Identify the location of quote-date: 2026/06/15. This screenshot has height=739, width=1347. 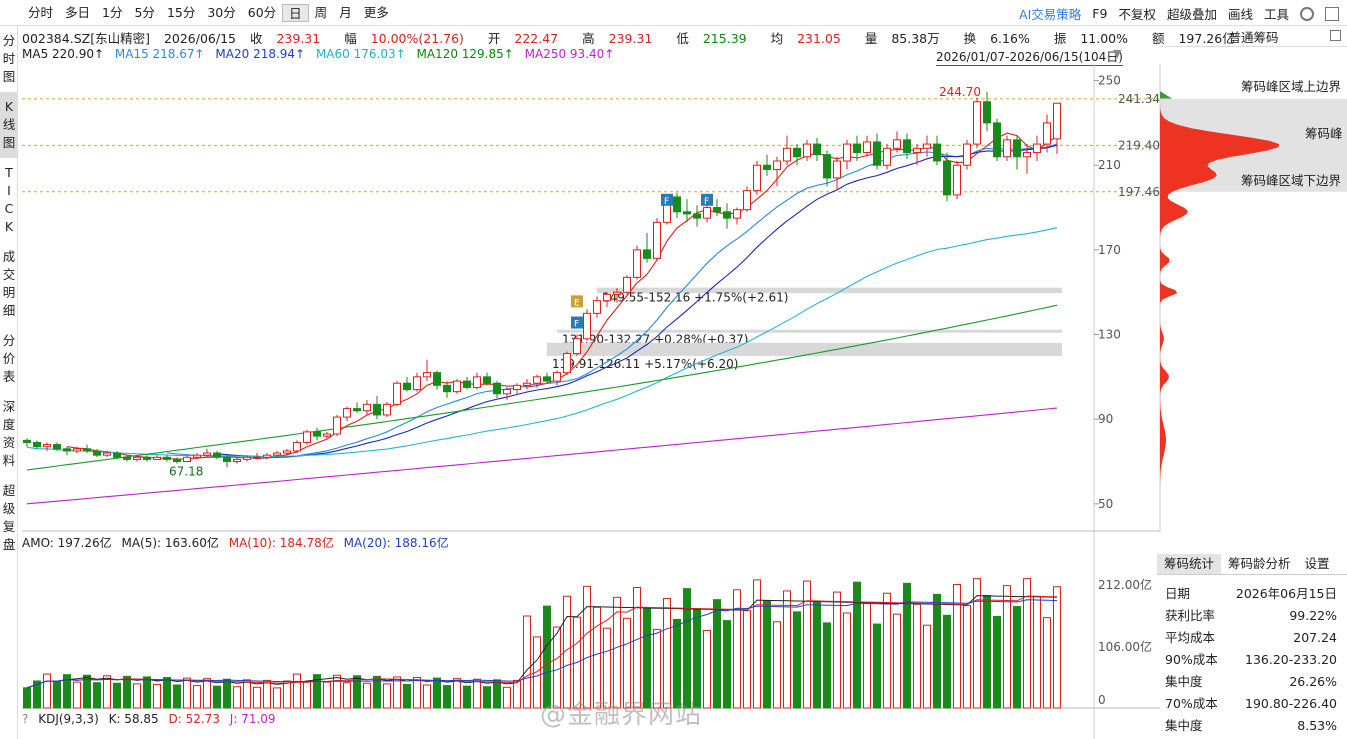
(199, 38).